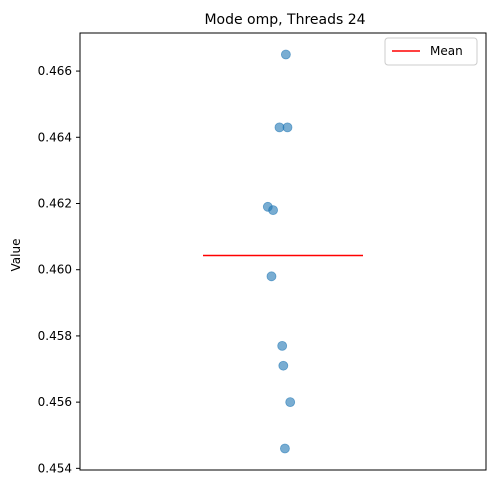 The height and width of the screenshot is (489, 490). I want to click on y-axis-label: Value, so click(16, 255).